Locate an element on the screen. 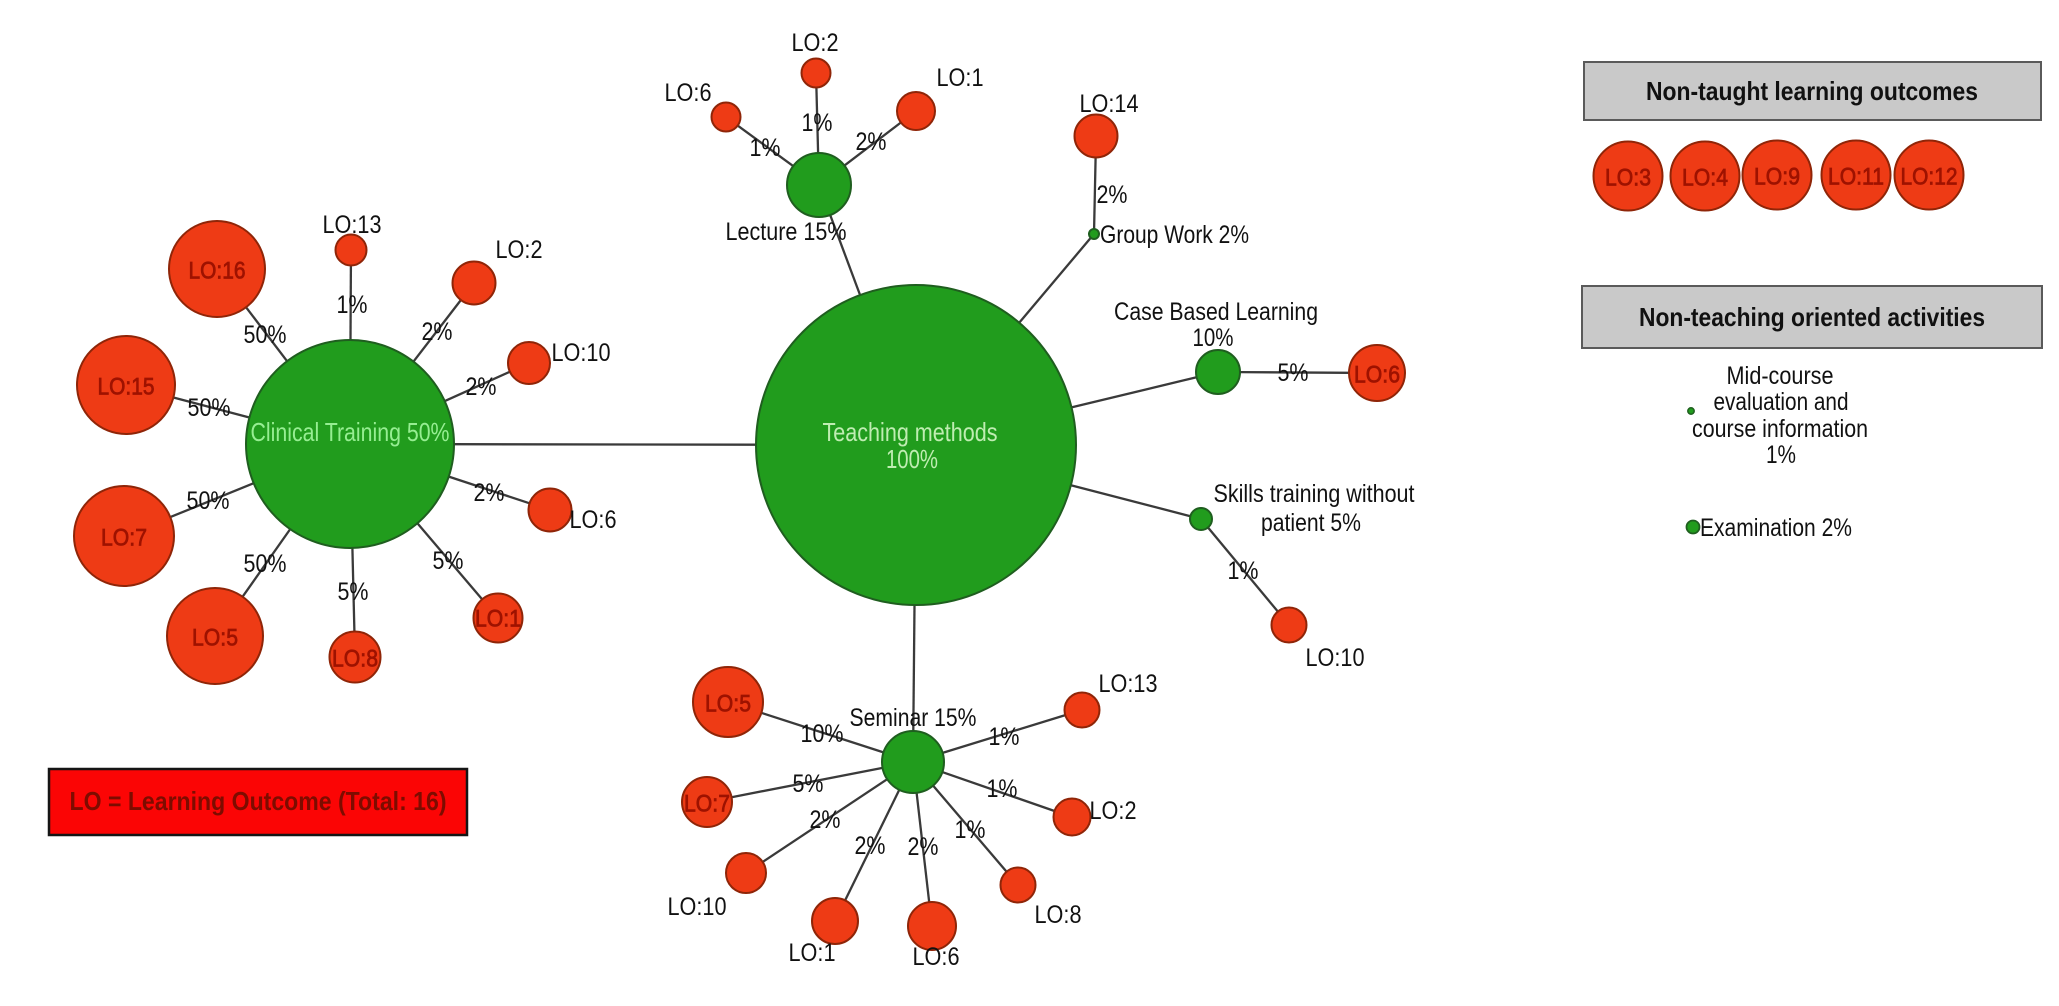  svg-text: Case Based Learning is located at coordinates (1216, 312).